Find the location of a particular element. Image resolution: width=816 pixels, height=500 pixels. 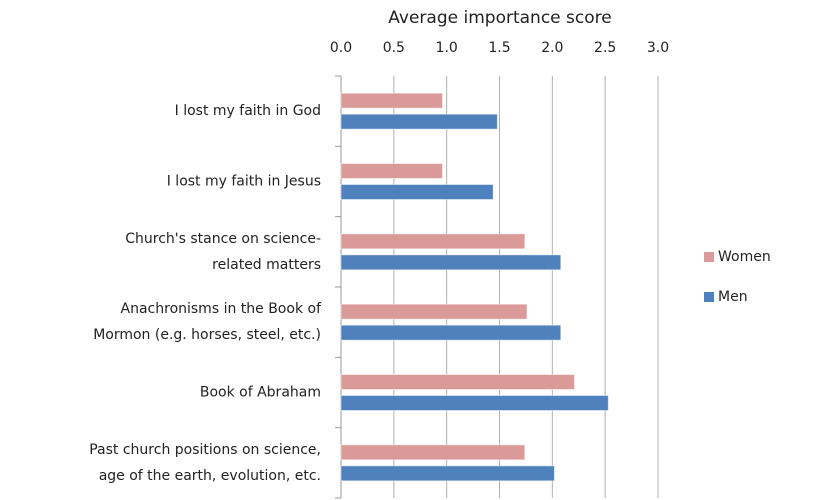

axis-title: Average importance score is located at coordinates (499, 18).